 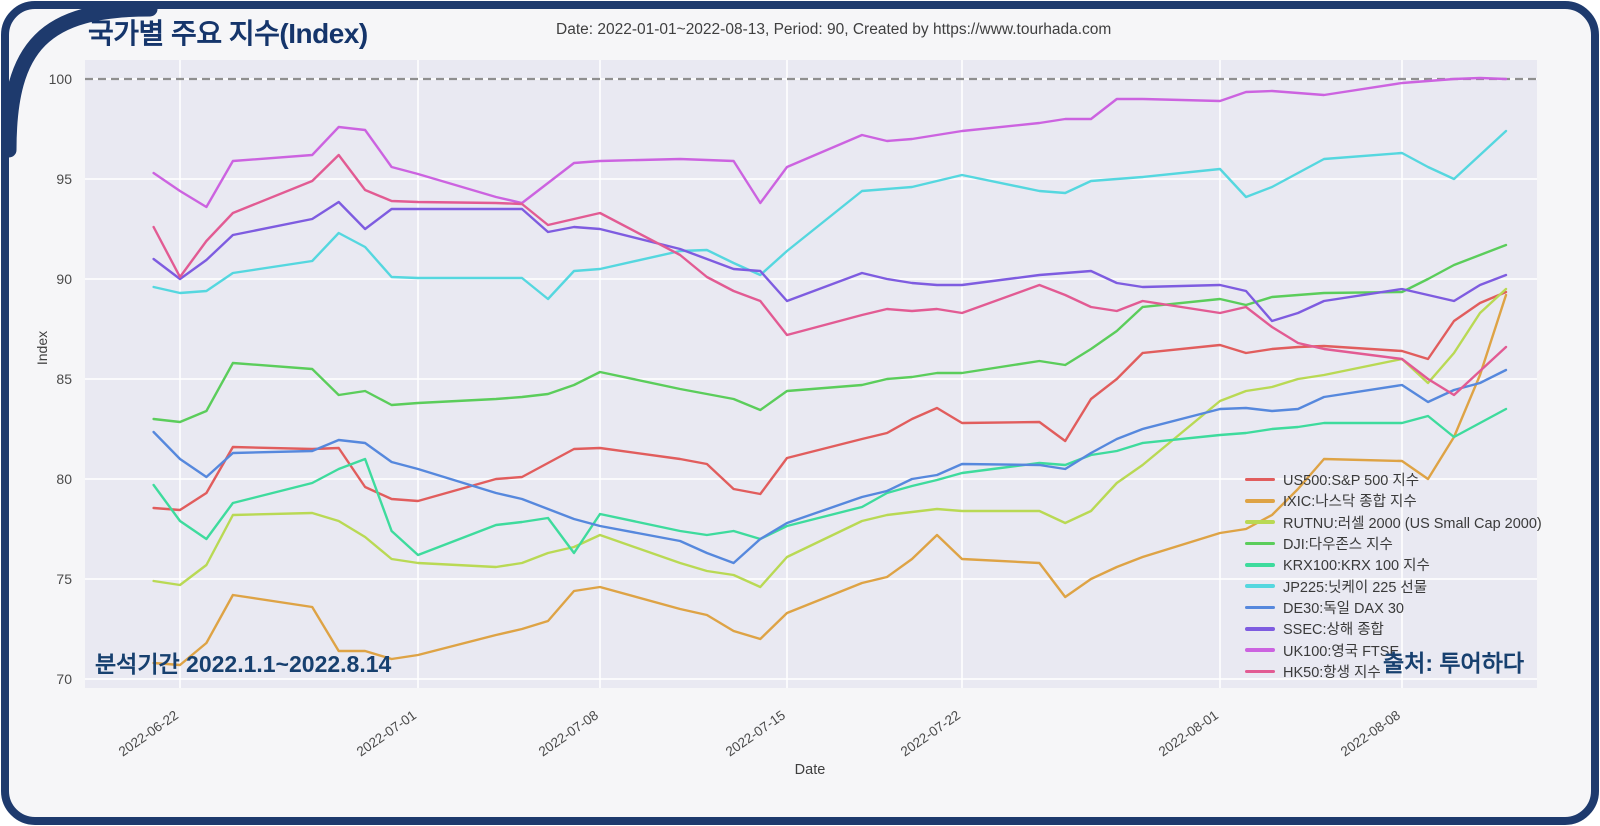 What do you see at coordinates (64, 579) in the screenshot?
I see `y-tick-label: 75` at bounding box center [64, 579].